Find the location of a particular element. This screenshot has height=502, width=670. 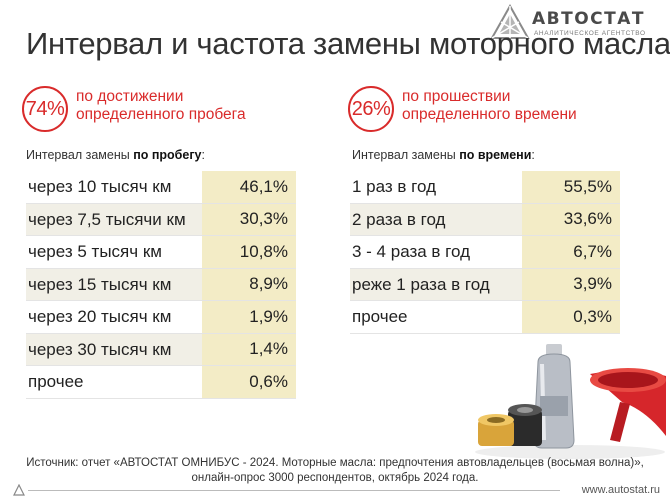

row-value: 8,9% is located at coordinates (249, 284).